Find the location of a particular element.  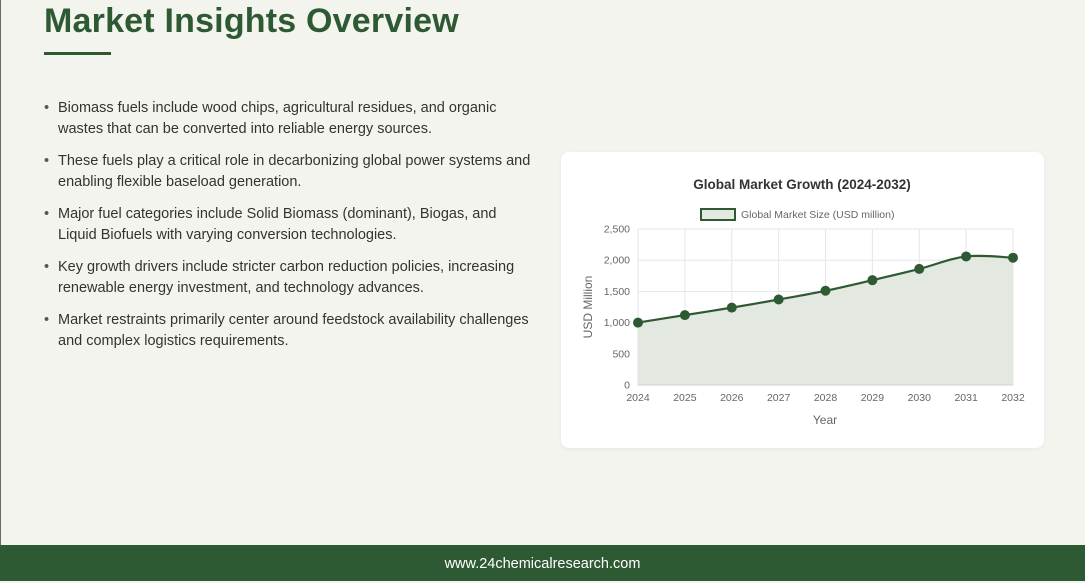

x-tick-label: 2029 is located at coordinates (873, 398).